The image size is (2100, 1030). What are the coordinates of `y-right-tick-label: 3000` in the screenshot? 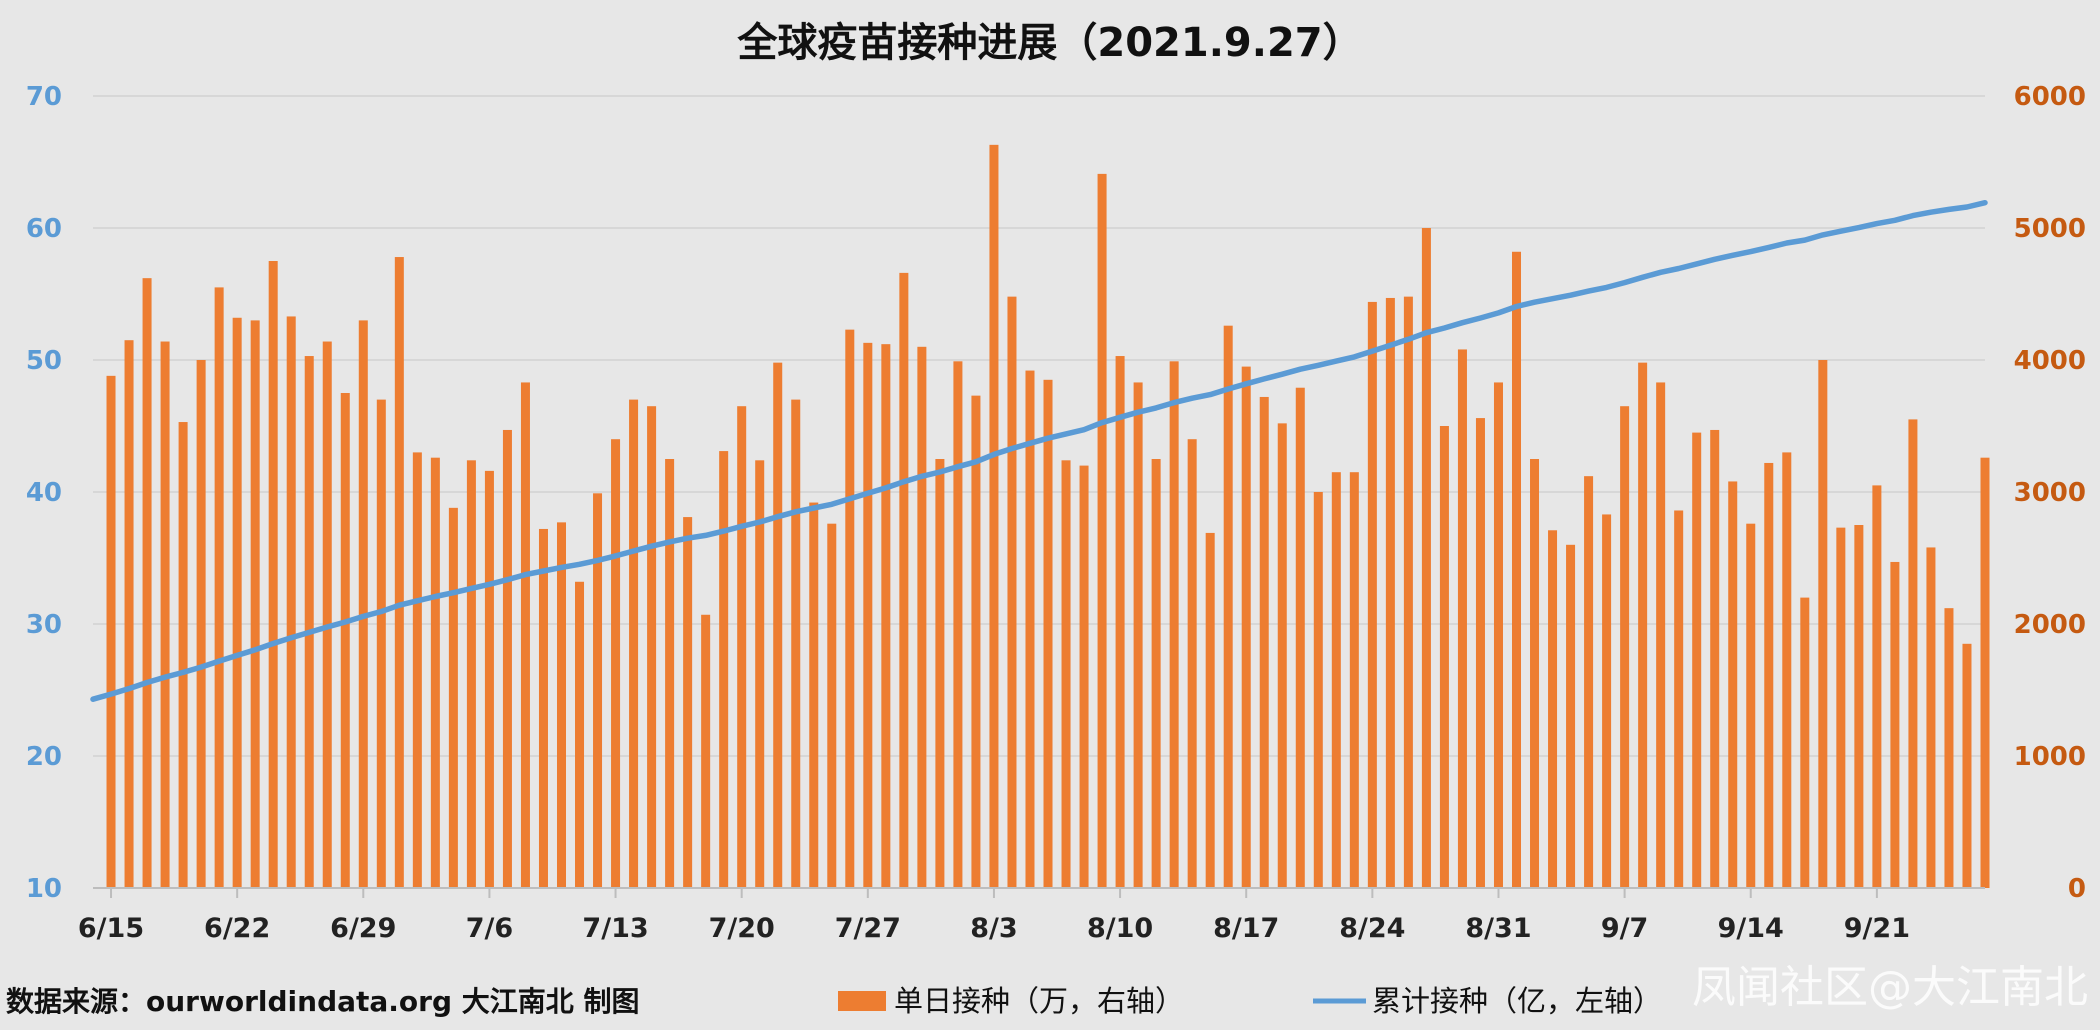 It's located at (2050, 493).